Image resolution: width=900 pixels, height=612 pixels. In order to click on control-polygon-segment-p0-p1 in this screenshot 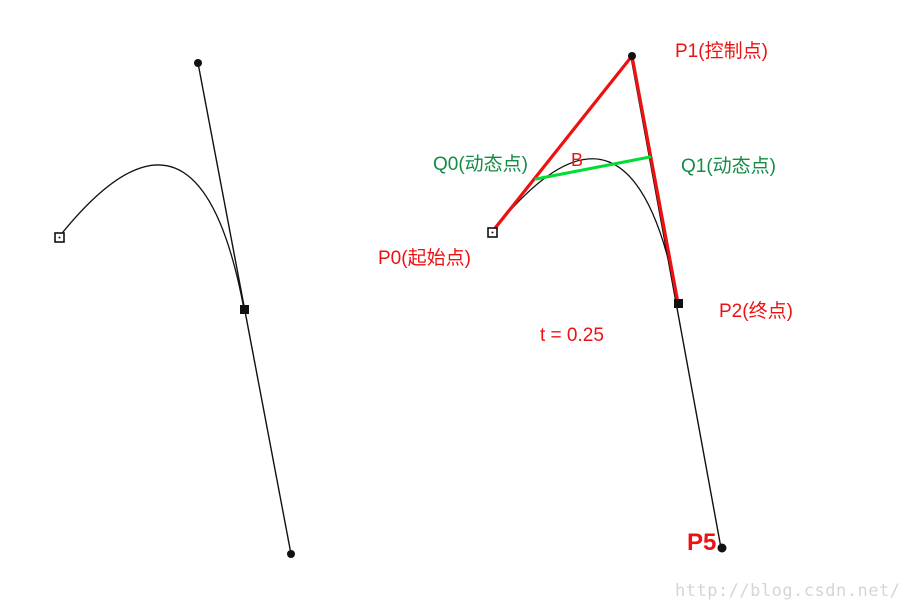, I will do `click(562, 144)`.